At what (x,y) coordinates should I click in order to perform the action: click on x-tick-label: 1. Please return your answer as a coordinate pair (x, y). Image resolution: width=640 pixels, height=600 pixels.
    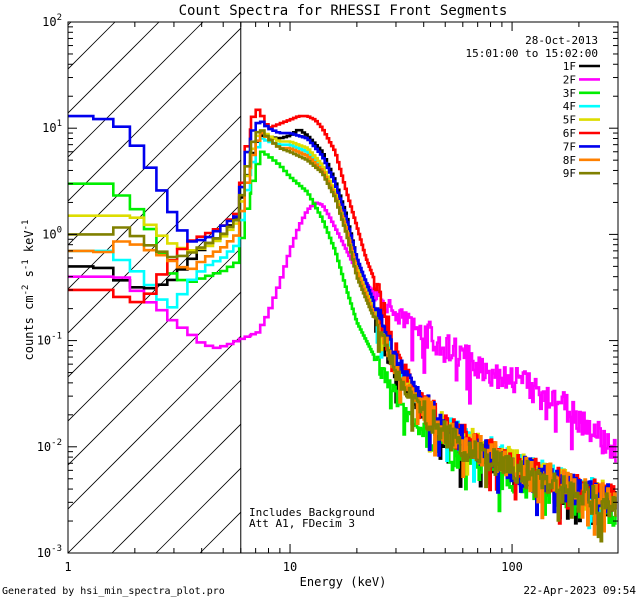
    Looking at the image, I should click on (67, 567).